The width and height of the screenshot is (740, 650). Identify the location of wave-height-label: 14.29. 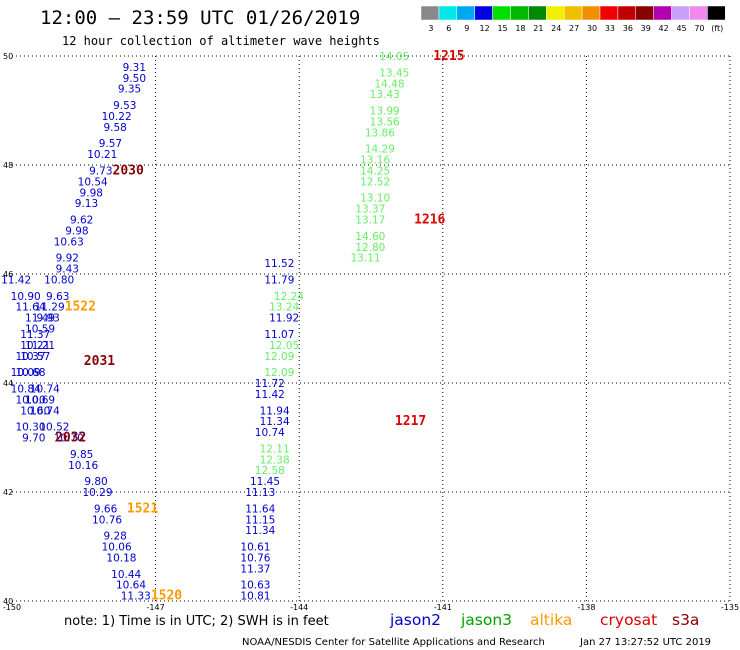
(380, 150).